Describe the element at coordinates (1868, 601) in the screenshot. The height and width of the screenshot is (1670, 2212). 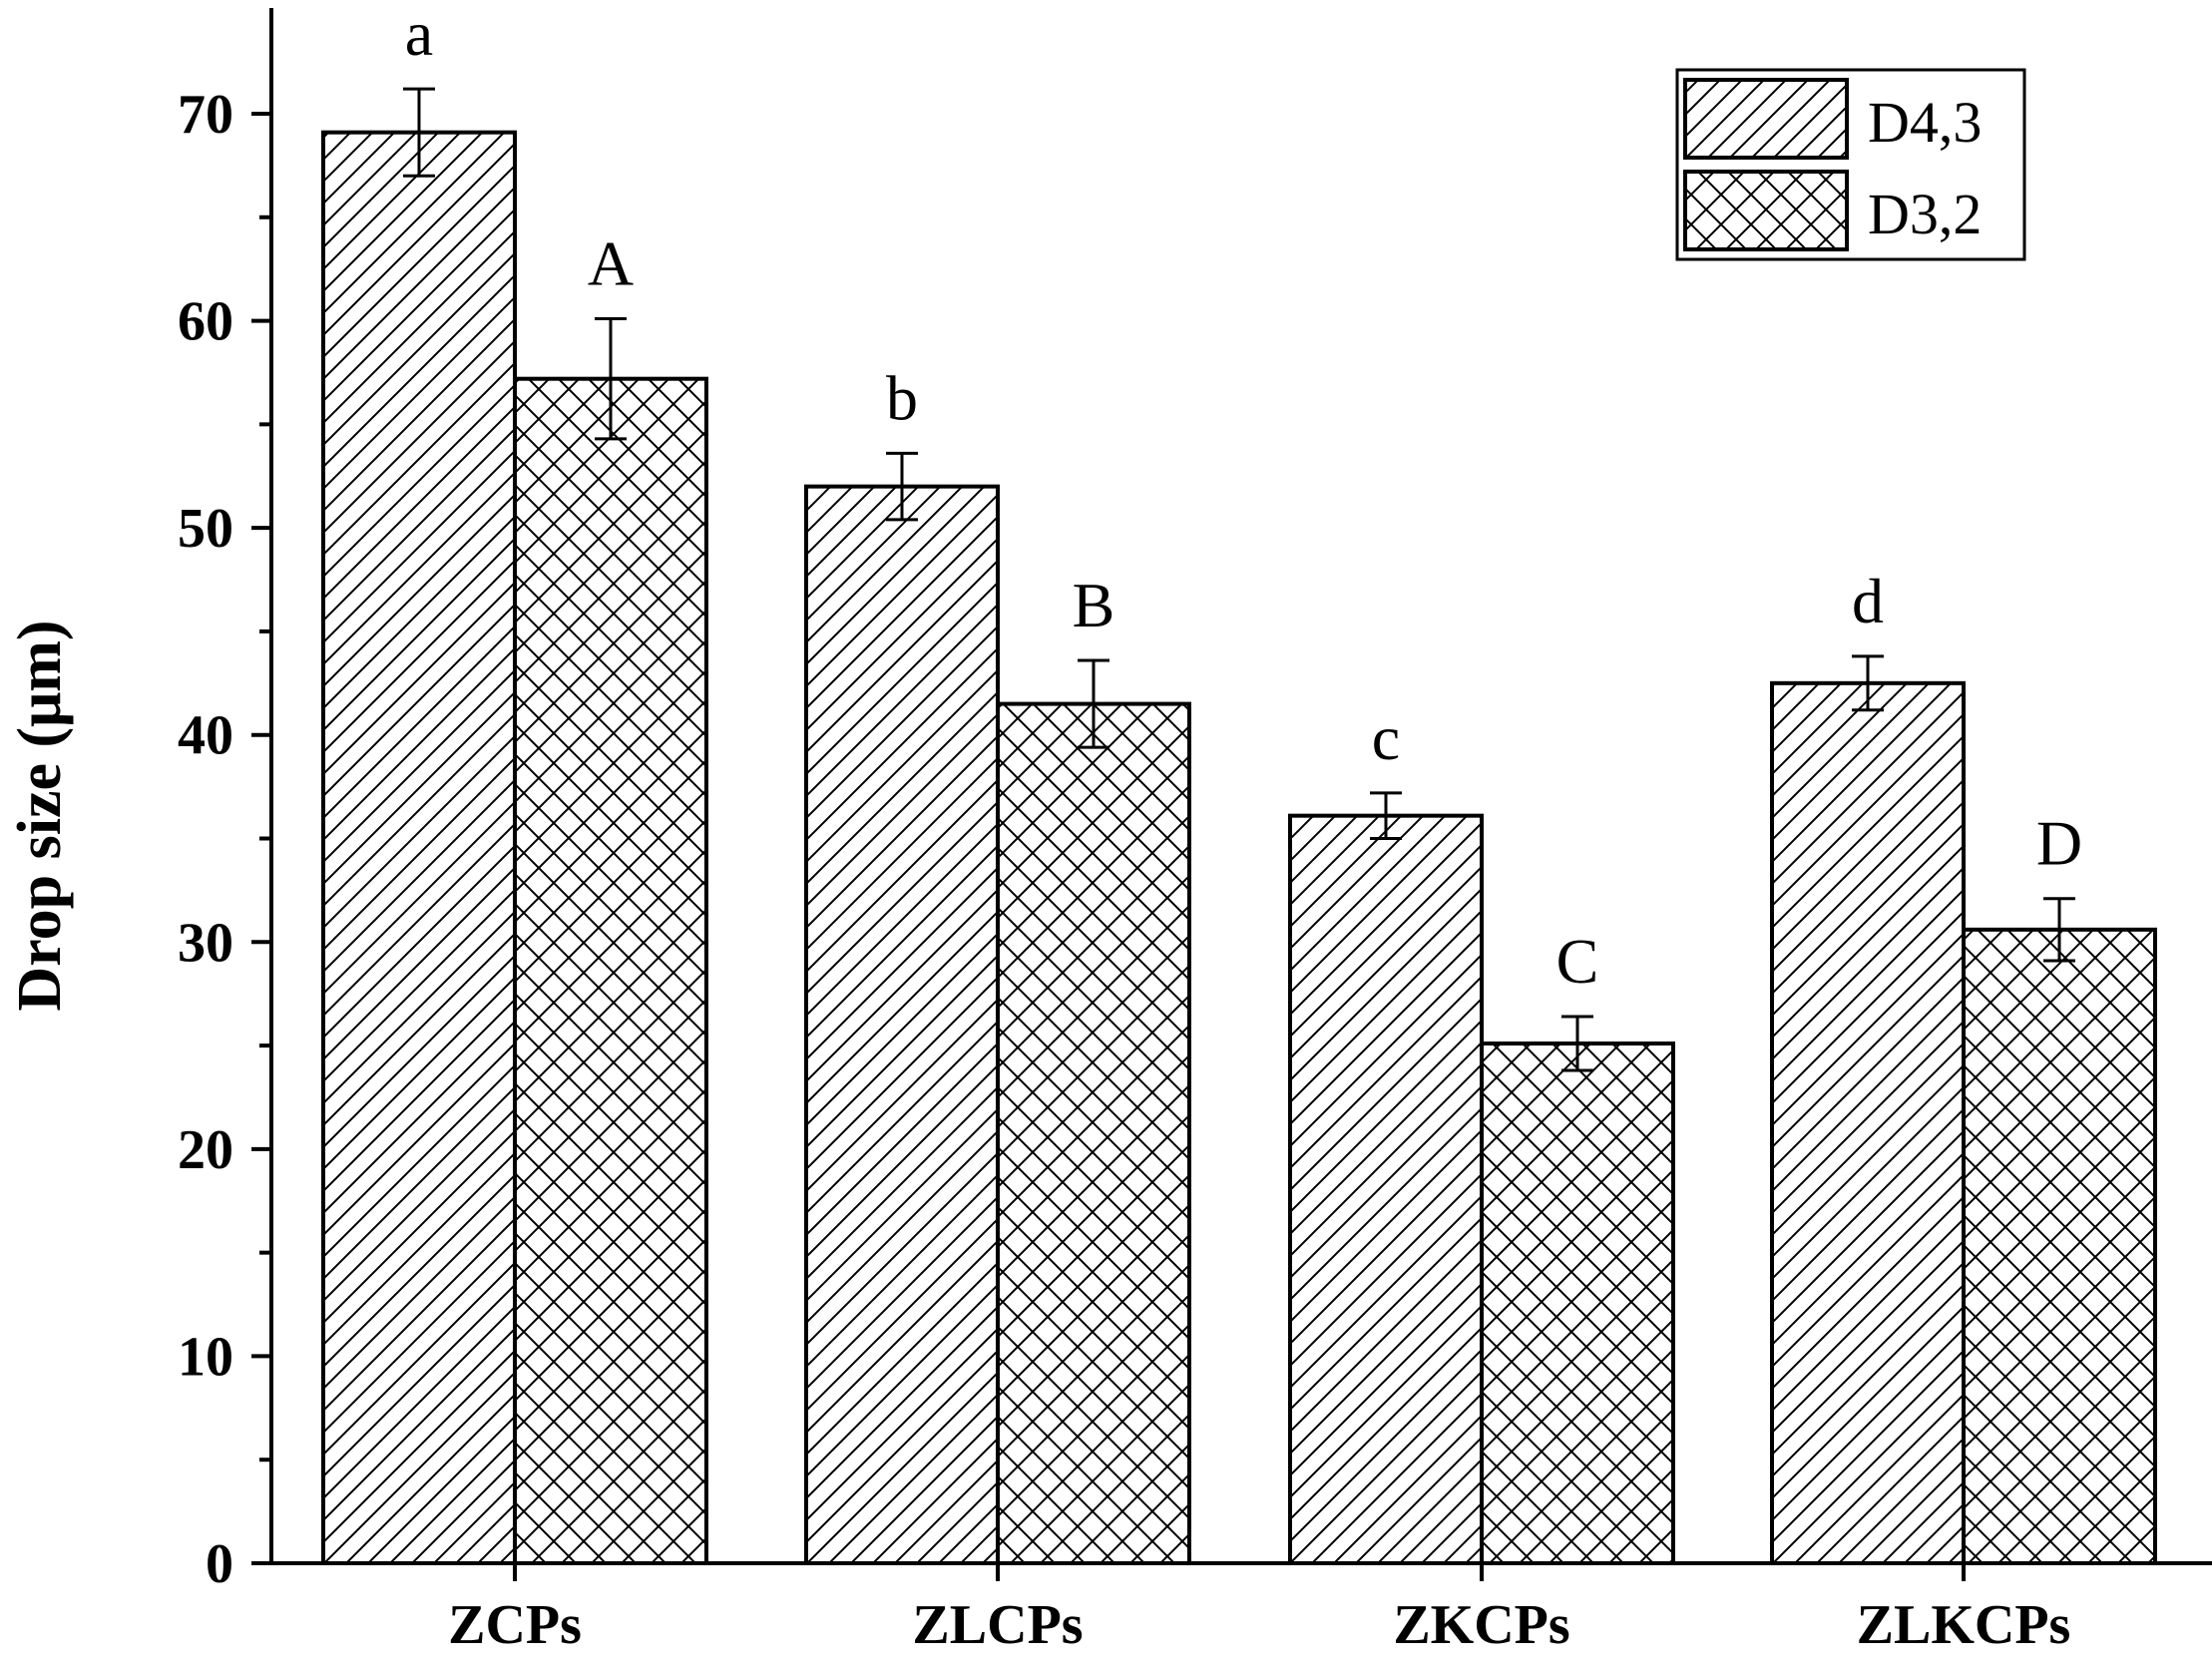
I see `significance-label: d` at that location.